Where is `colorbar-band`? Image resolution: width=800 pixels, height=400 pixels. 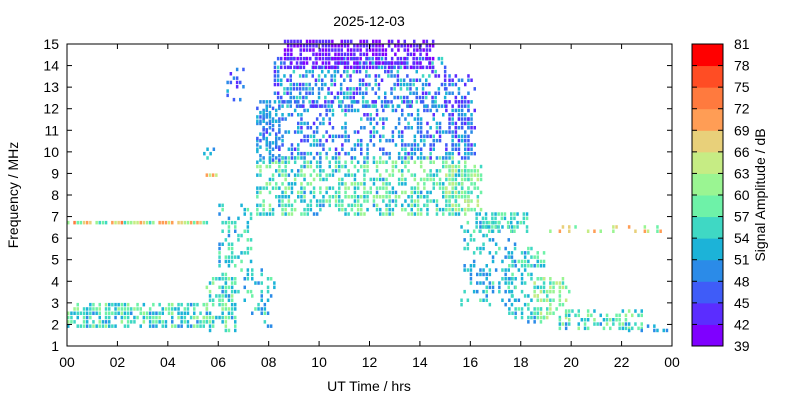 colorbar-band is located at coordinates (707, 162).